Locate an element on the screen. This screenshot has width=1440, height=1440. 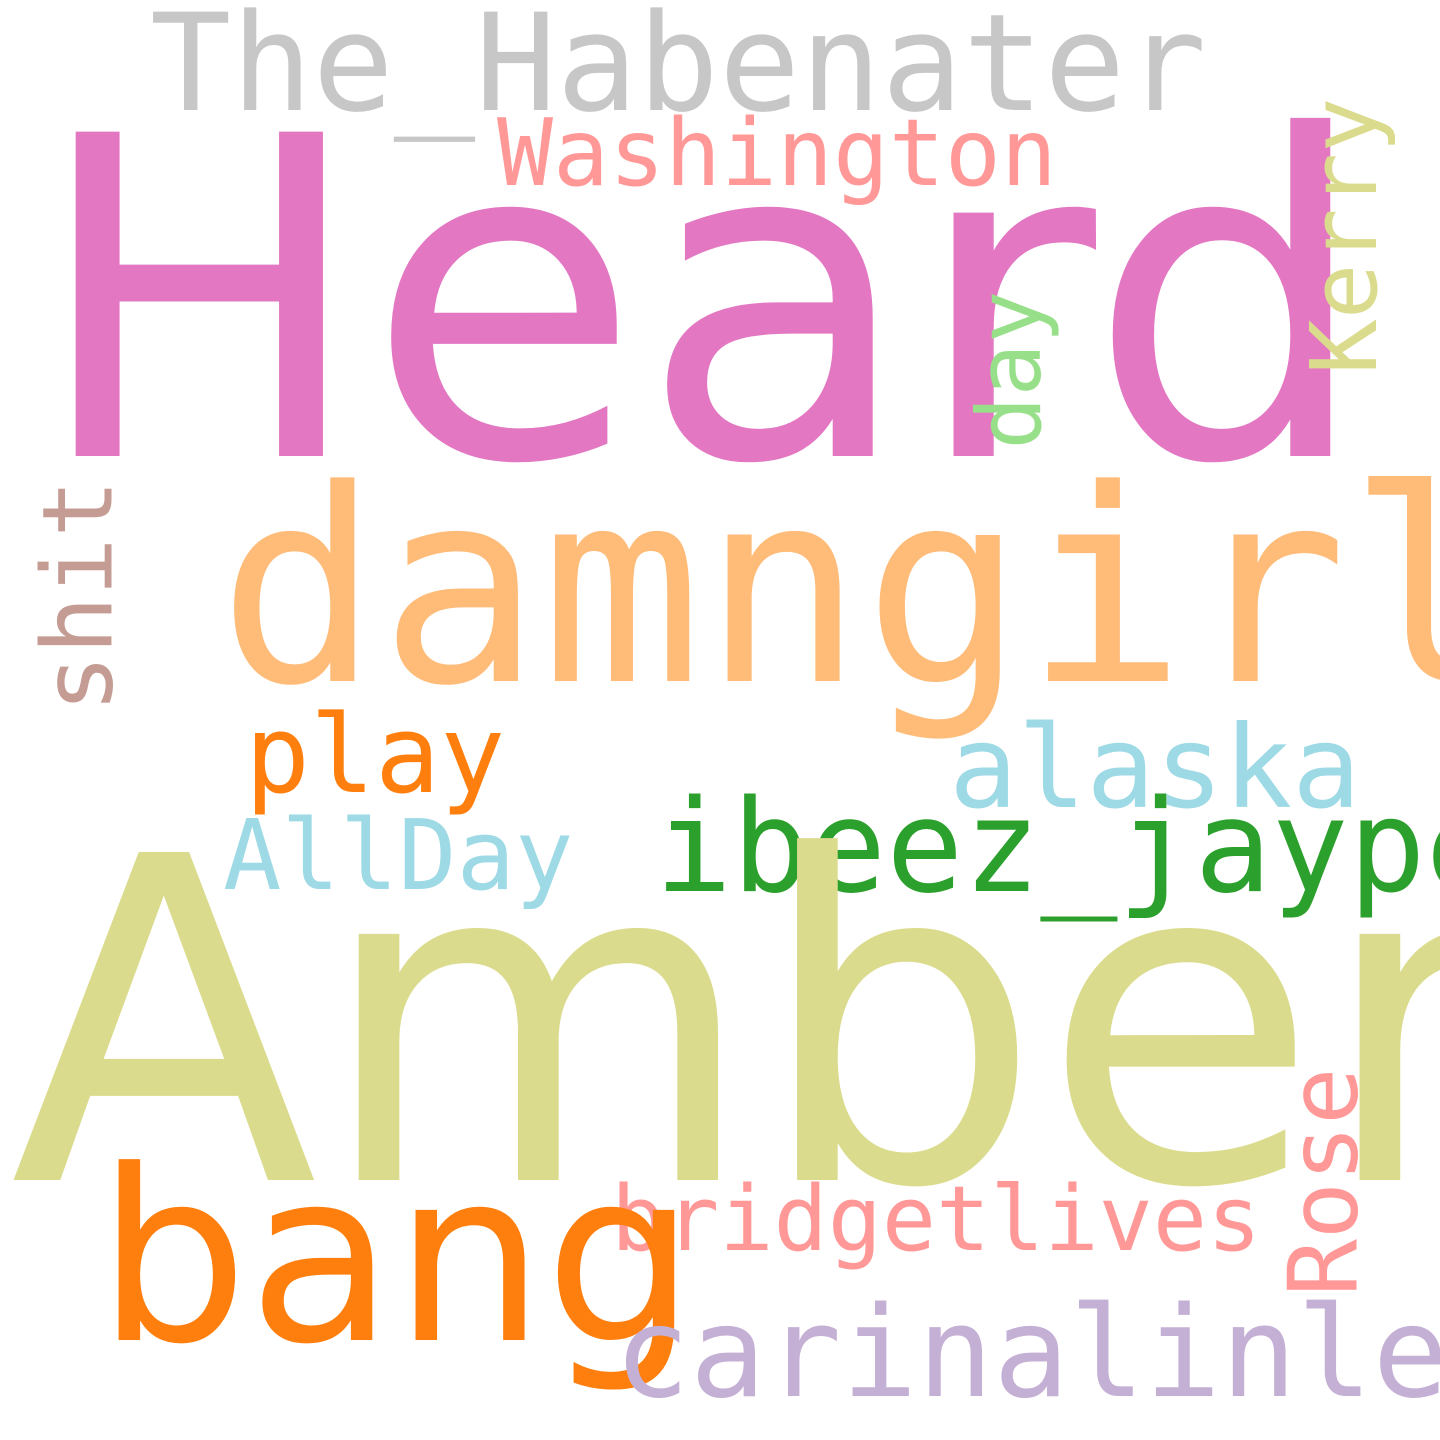
word-rose: Rose is located at coordinates (1324, 1182).